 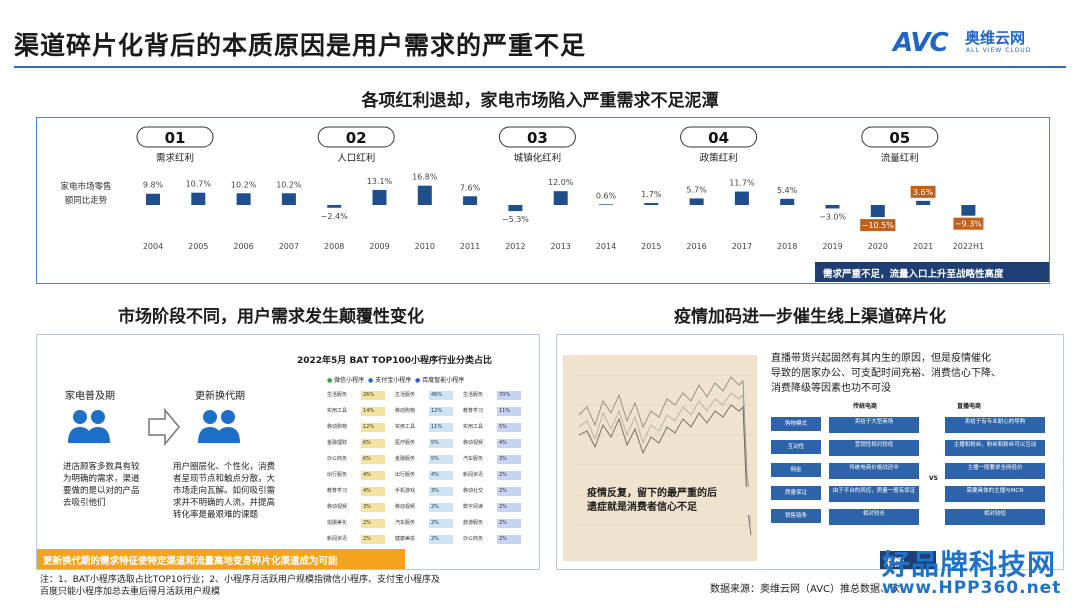 I want to click on update-stage-banner: 更新换代期的需求特征使特定渠道和流量高地变身碎片化渠道成为可能, so click(x=221, y=559).